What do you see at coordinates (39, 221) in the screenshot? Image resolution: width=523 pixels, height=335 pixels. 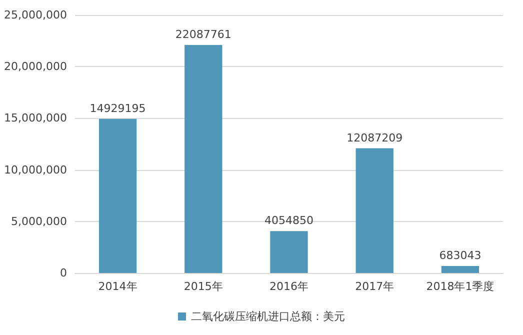 I see `y-tick-label: 5,000,000` at bounding box center [39, 221].